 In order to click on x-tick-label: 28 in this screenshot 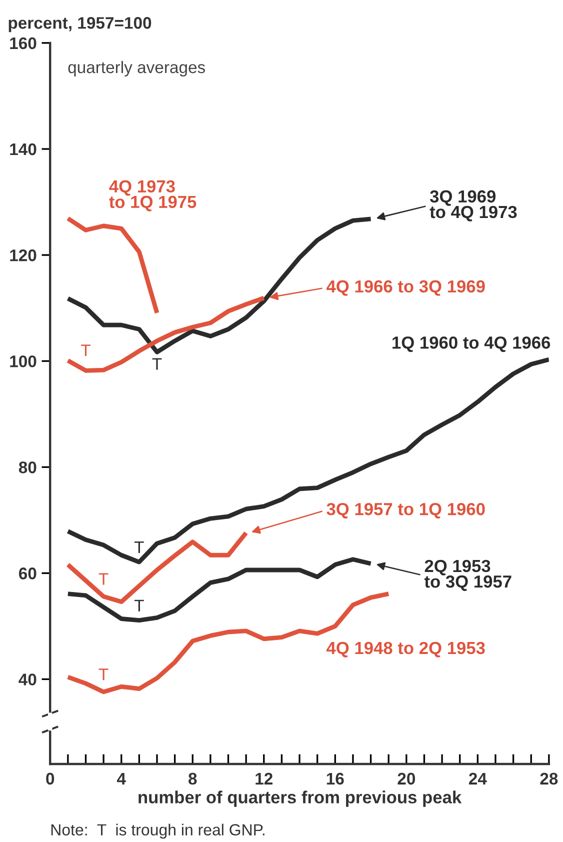, I will do `click(549, 778)`.